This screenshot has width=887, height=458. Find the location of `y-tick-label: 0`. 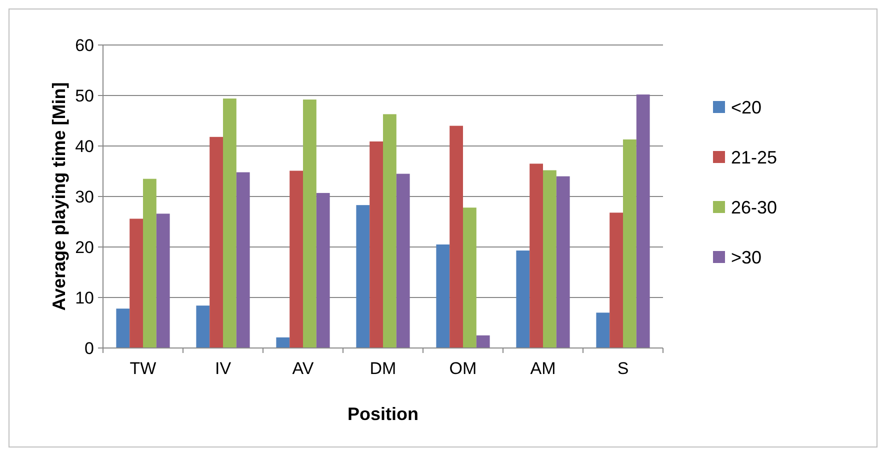

y-tick-label: 0 is located at coordinates (89, 348).